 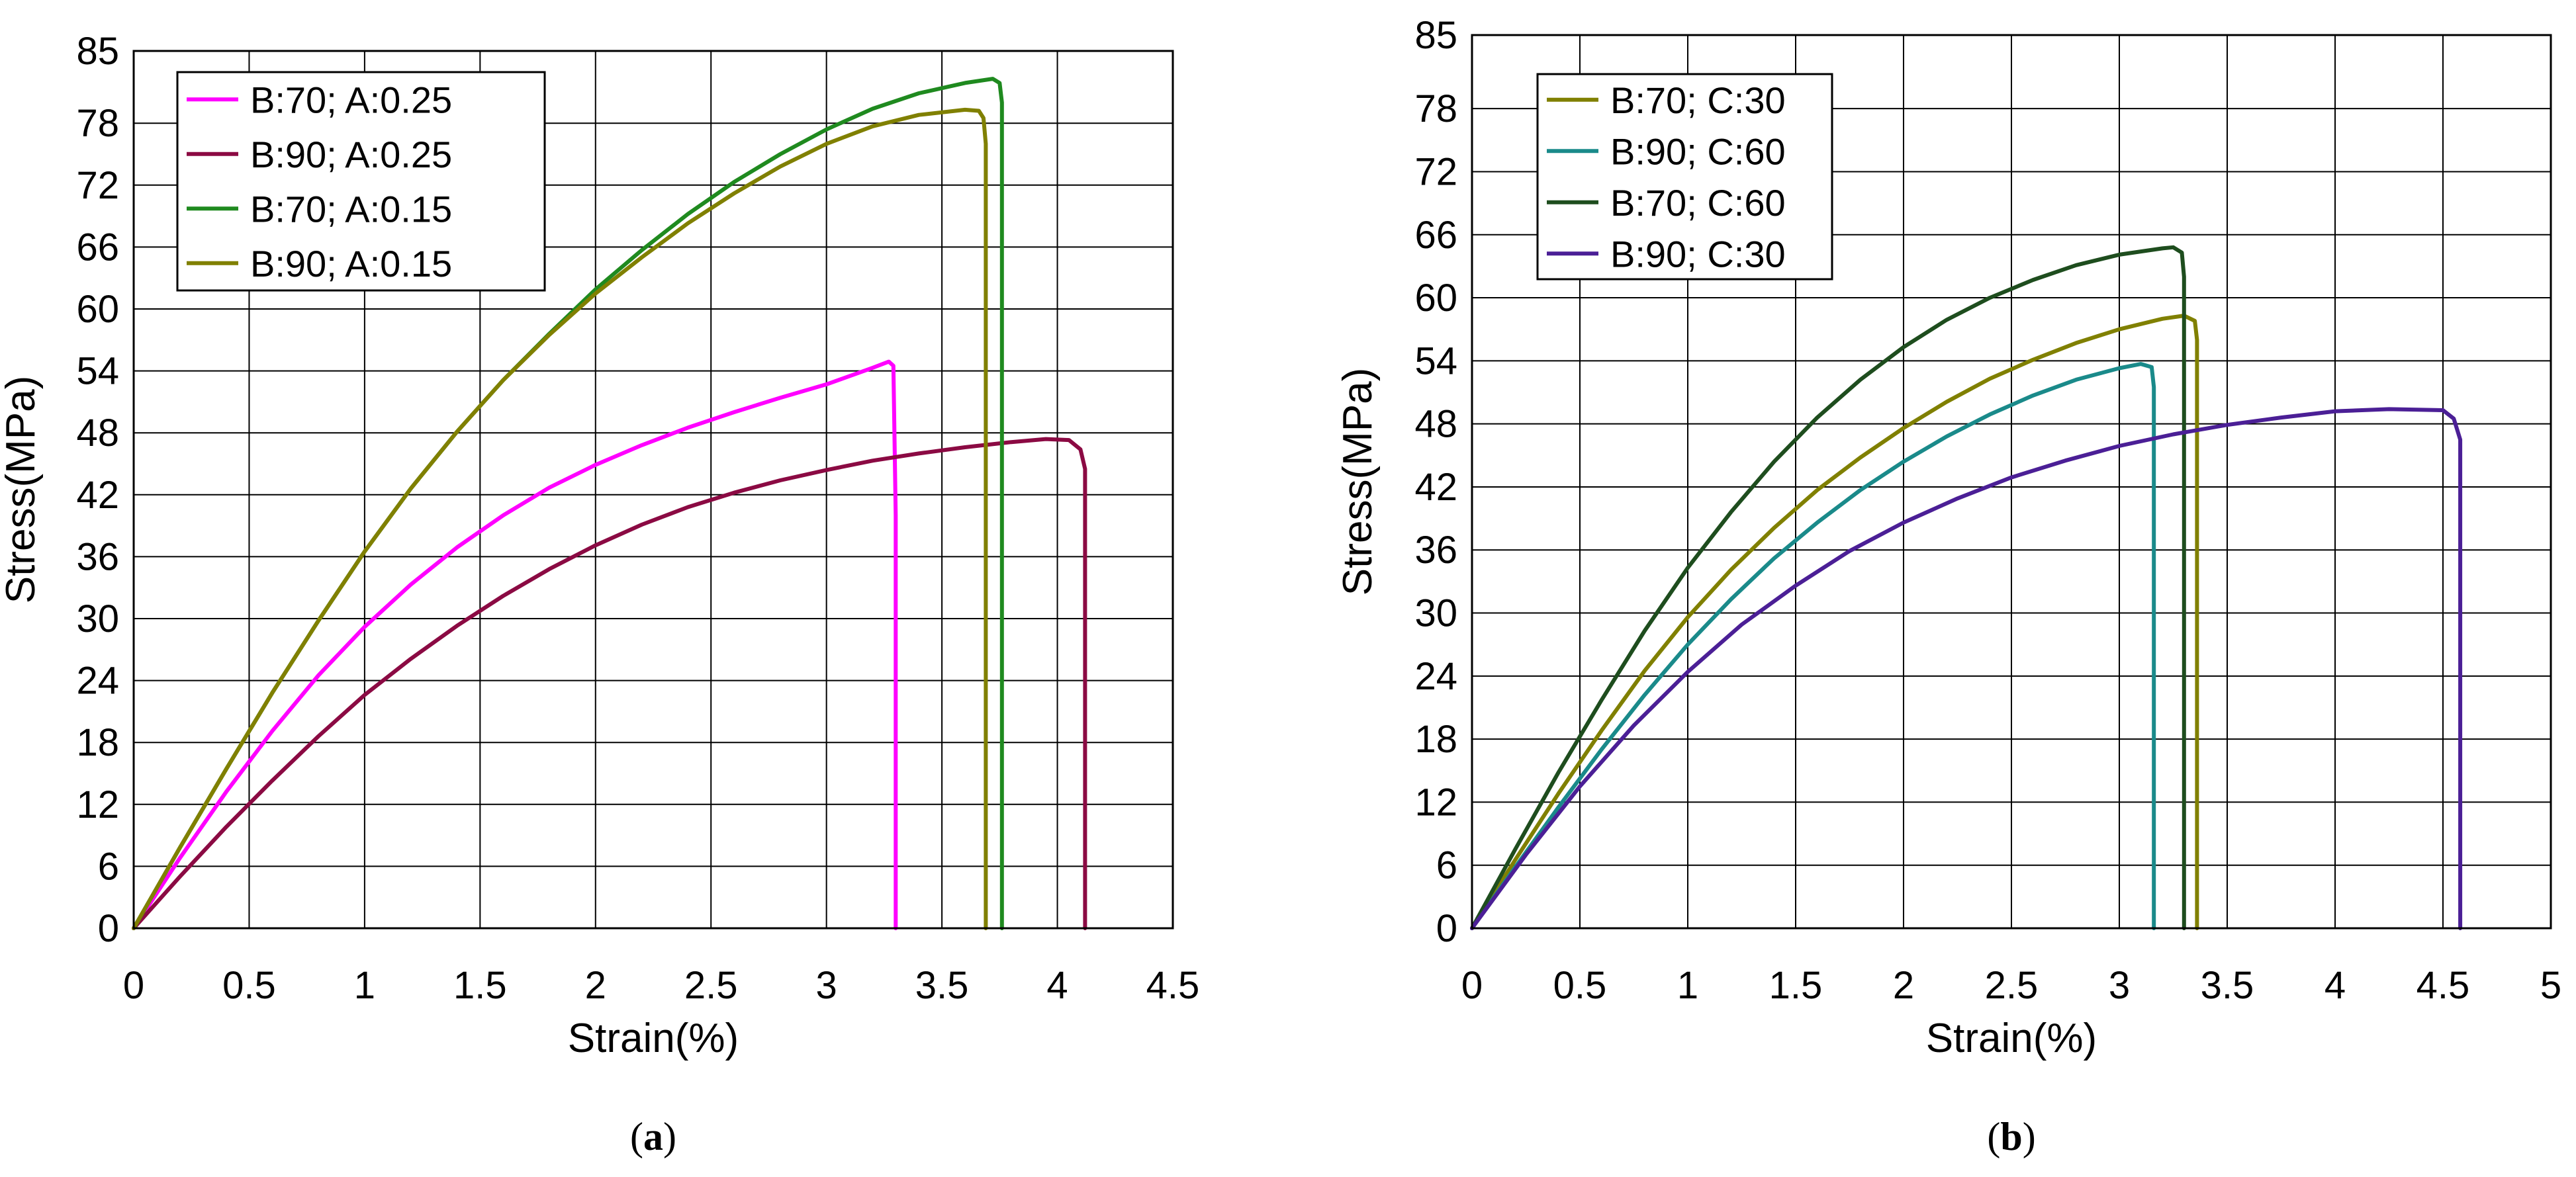 I want to click on legend-label: B:90; C:60, so click(x=1698, y=151).